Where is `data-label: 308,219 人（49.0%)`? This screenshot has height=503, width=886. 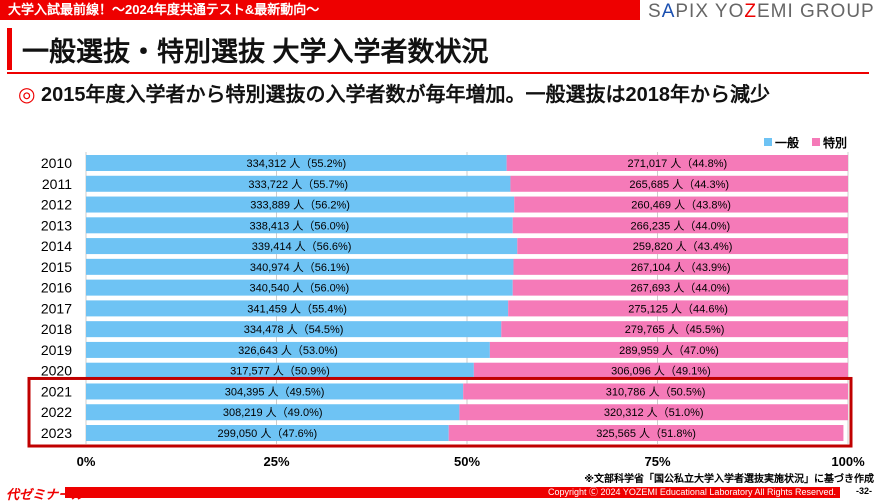 data-label: 308,219 人（49.0%) is located at coordinates (273, 412).